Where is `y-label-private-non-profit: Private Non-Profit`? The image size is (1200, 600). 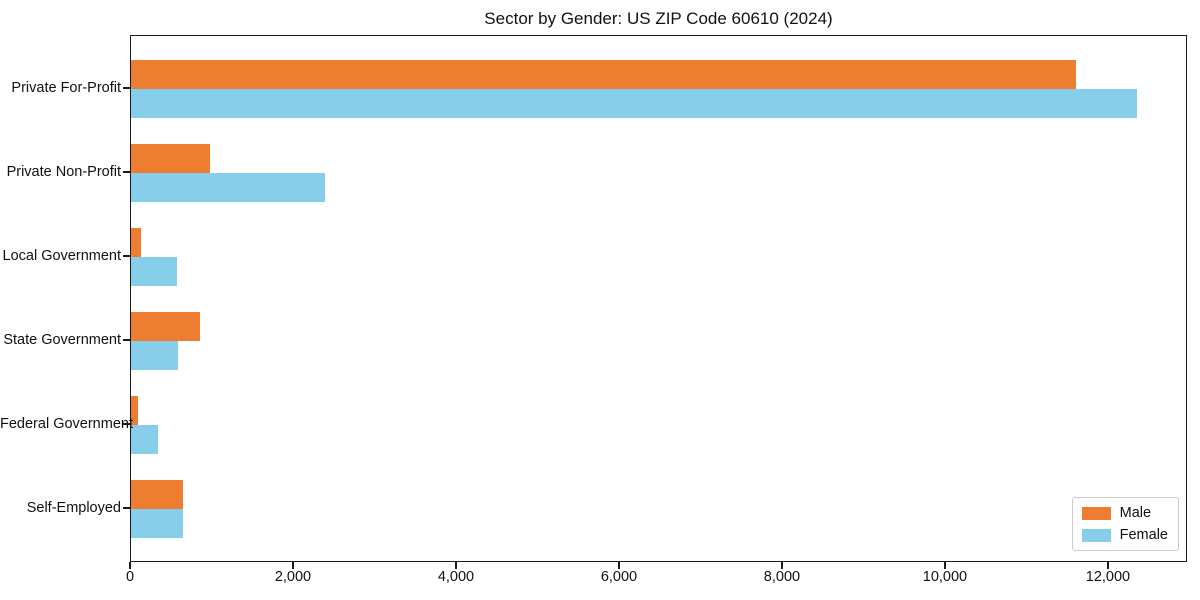 y-label-private-non-profit: Private Non-Profit is located at coordinates (63, 172).